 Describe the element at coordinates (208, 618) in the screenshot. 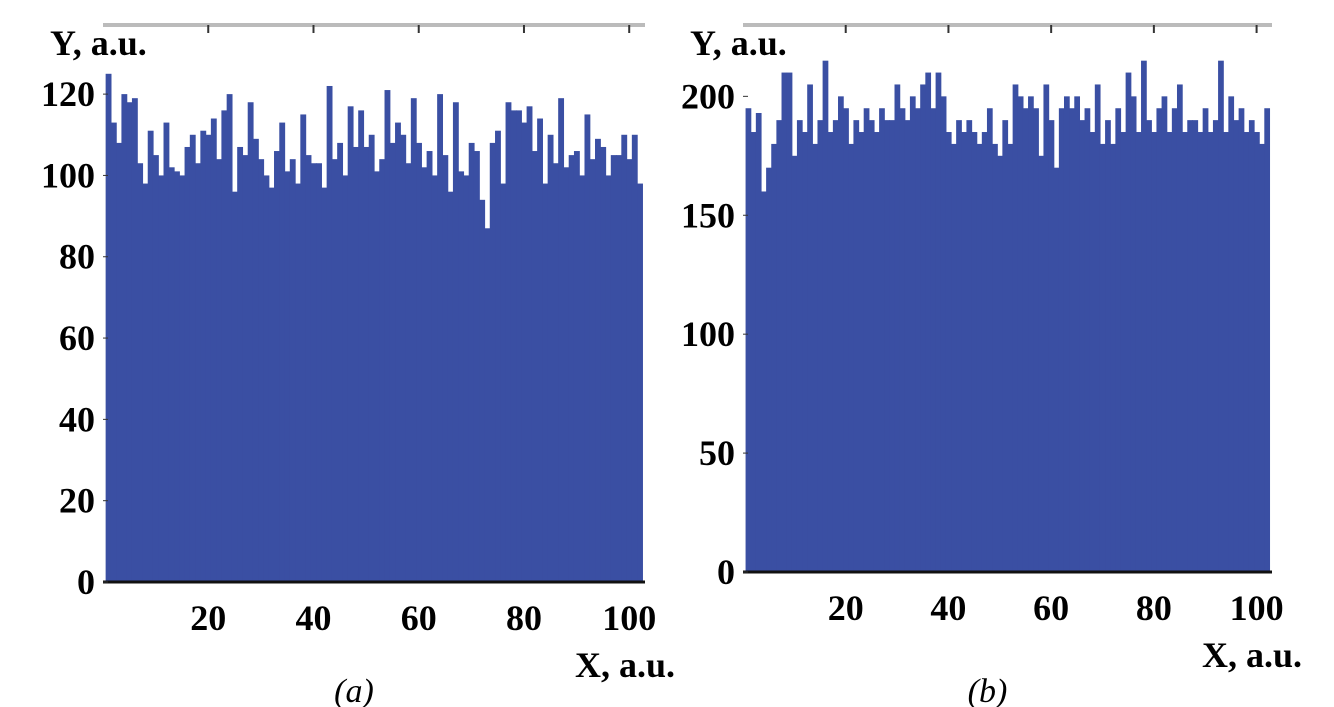

I see `x-tick-label: 20` at that location.